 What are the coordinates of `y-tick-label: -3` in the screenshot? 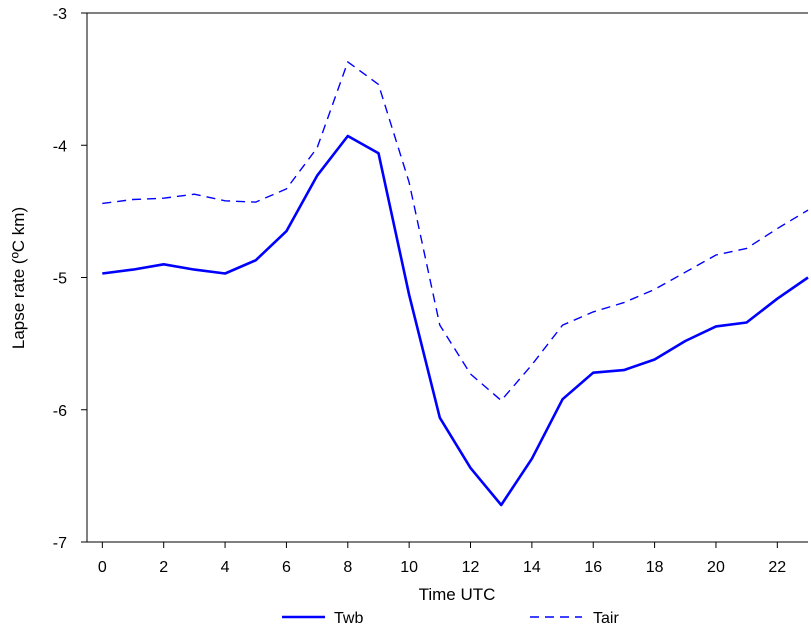 It's located at (60, 14).